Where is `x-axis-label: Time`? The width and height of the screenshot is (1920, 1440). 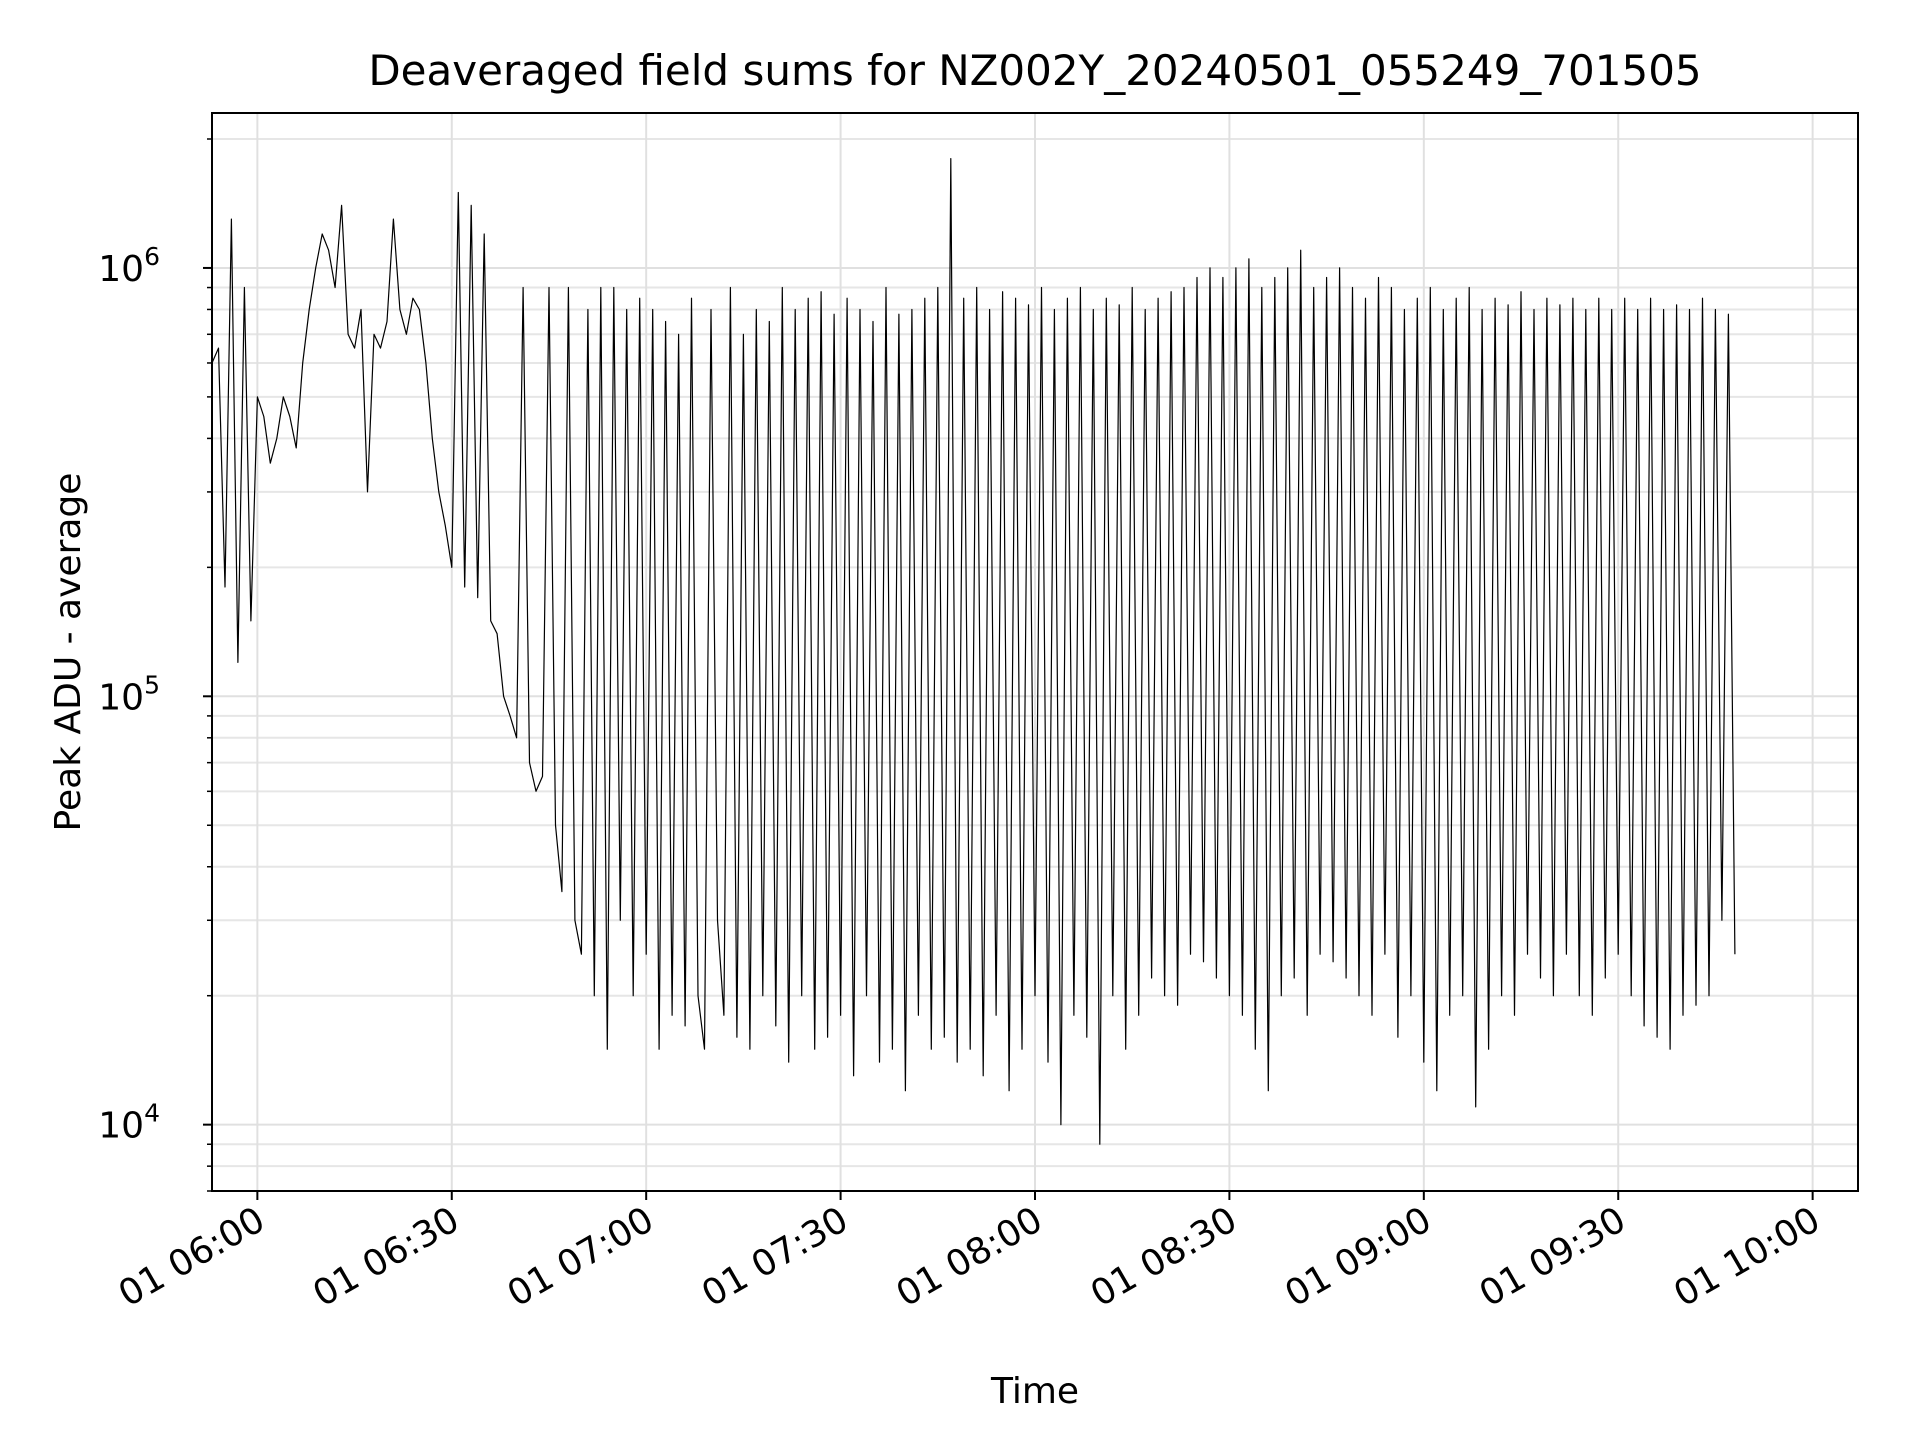 x-axis-label: Time is located at coordinates (1034, 1391).